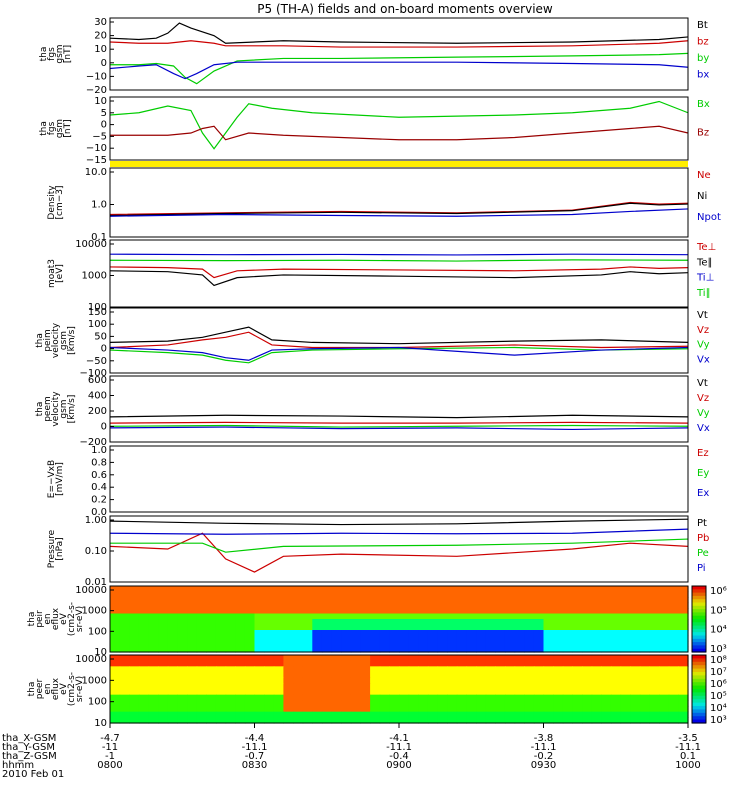 This screenshot has width=750, height=800. What do you see at coordinates (703, 42) in the screenshot?
I see `legend-bz: bz` at bounding box center [703, 42].